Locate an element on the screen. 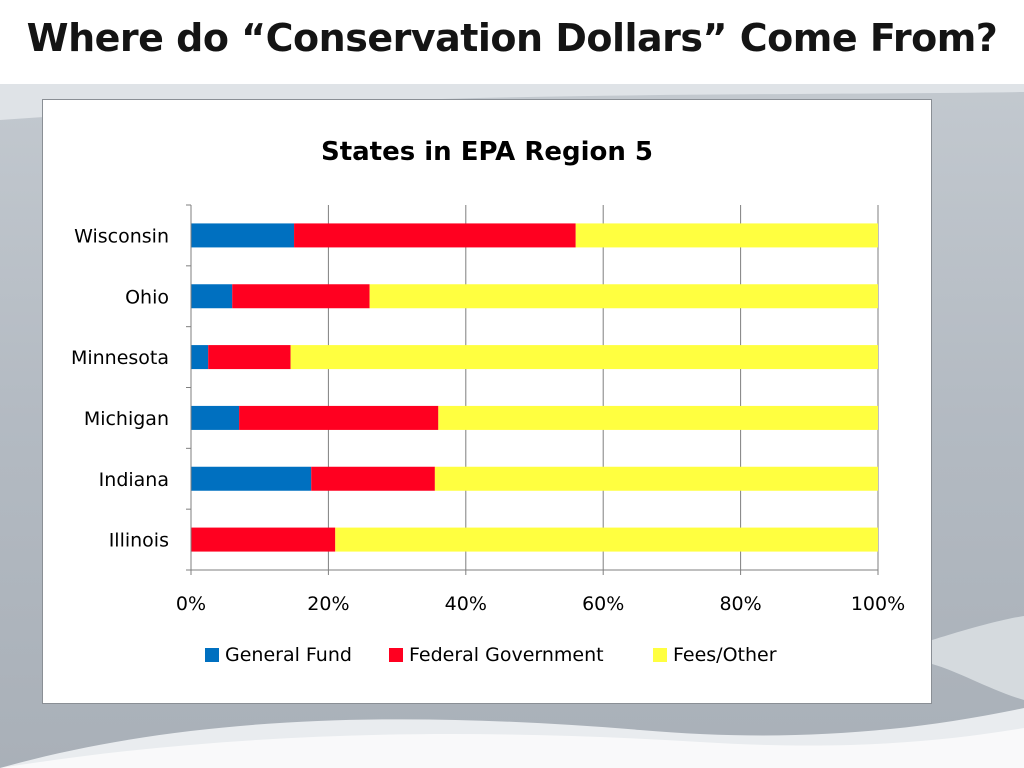  x-tick-label: 40% is located at coordinates (466, 604).